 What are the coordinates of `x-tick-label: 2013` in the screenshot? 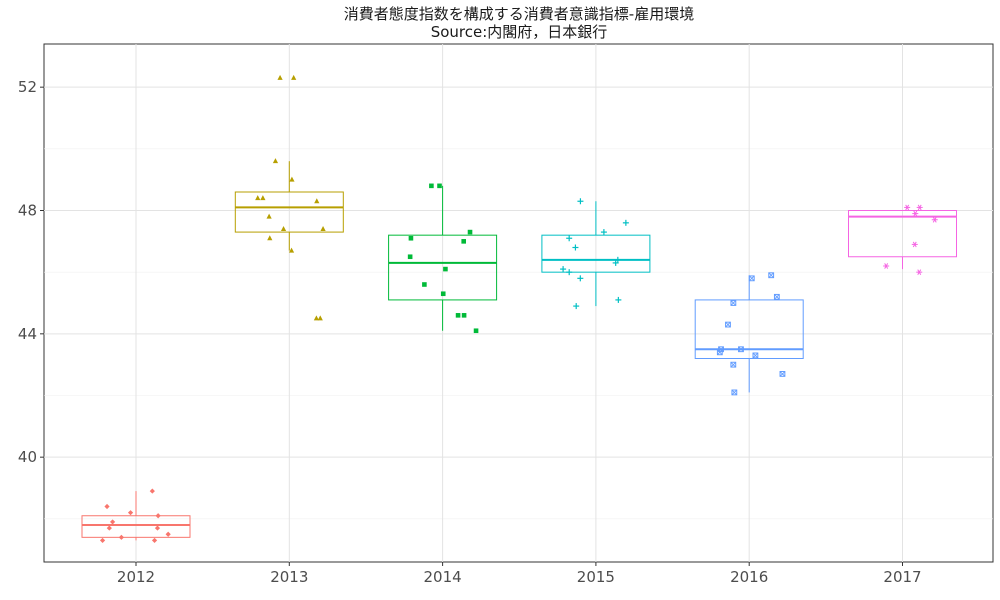 It's located at (289, 577).